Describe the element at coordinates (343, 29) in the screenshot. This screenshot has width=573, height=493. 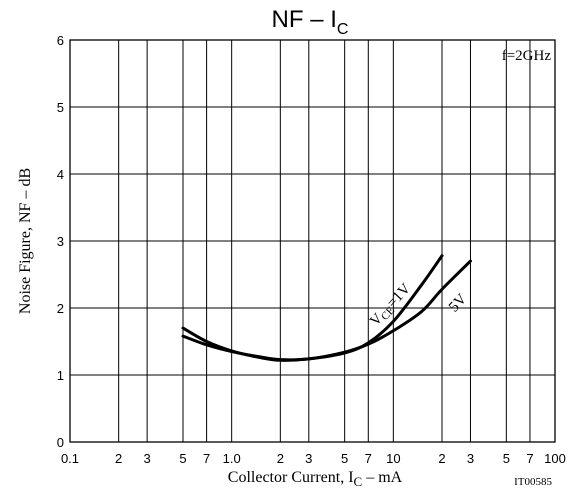
I see `chart-title-subscript: C` at that location.